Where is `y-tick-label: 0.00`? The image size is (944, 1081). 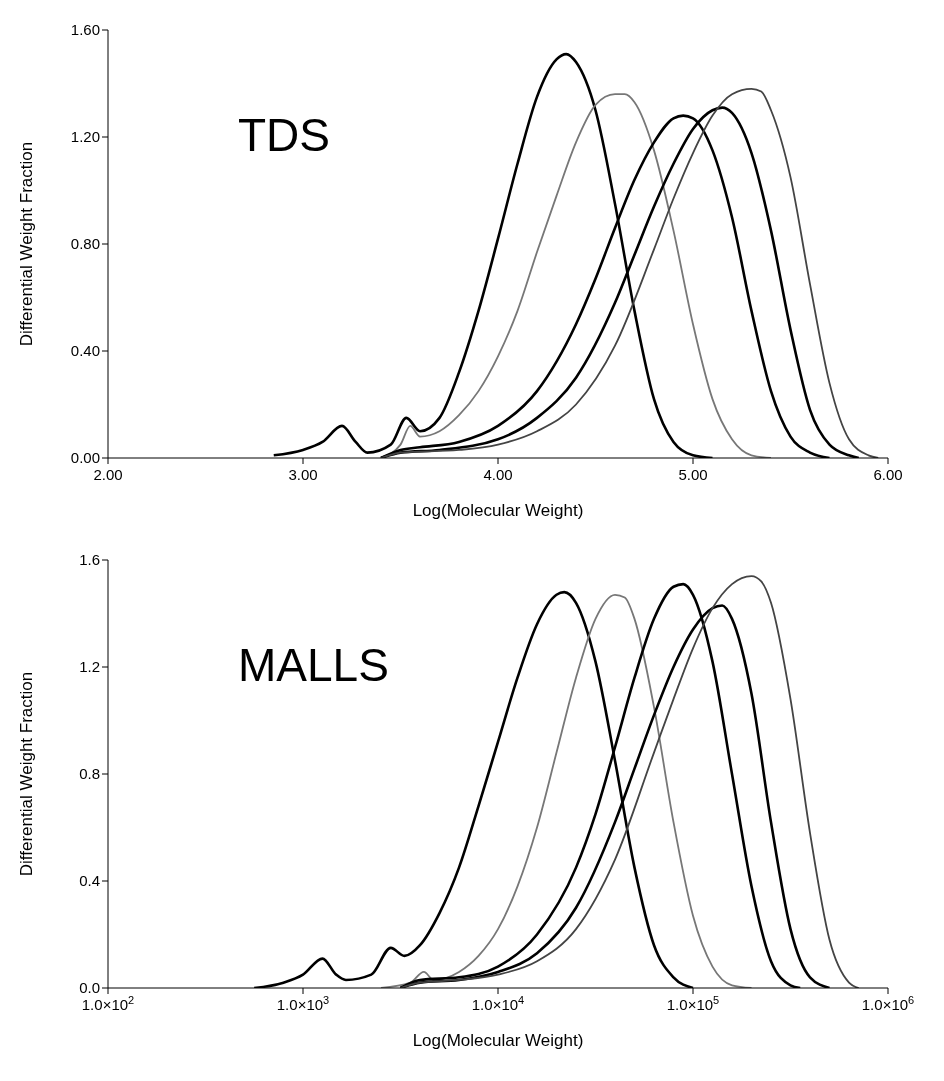
y-tick-label: 0.00 is located at coordinates (85, 457).